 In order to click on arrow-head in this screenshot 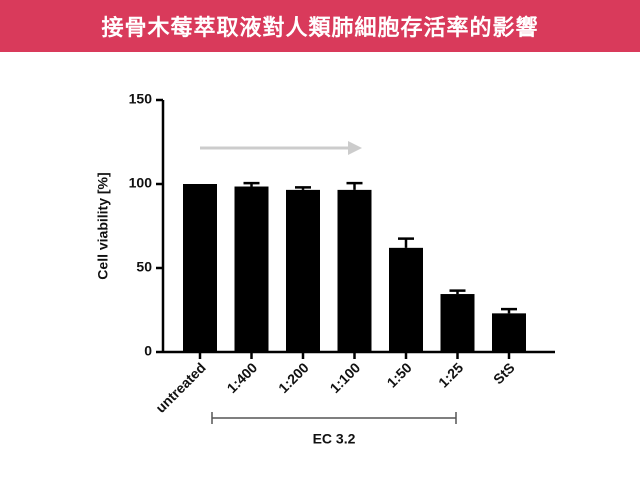, I will do `click(355, 148)`.